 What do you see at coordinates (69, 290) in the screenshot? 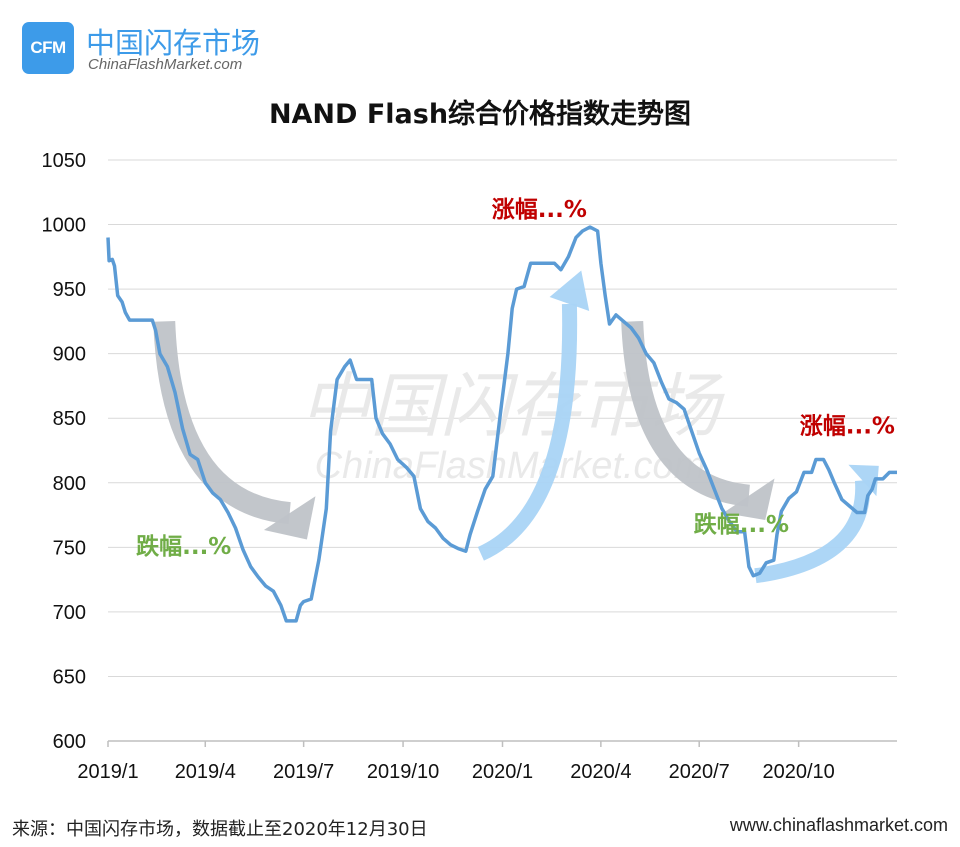
I see `y-tick-label: 950` at bounding box center [69, 290].